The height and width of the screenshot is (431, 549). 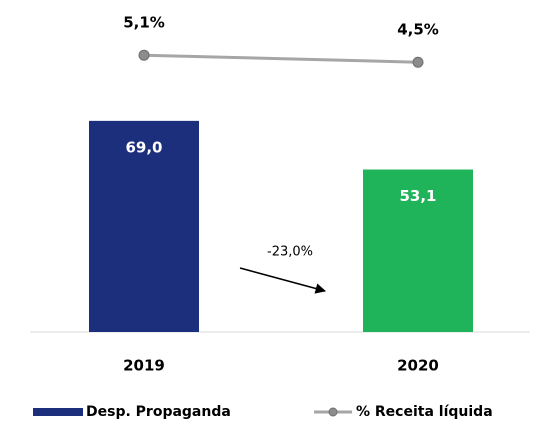 What do you see at coordinates (144, 366) in the screenshot?
I see `x-tick-label: 2019` at bounding box center [144, 366].